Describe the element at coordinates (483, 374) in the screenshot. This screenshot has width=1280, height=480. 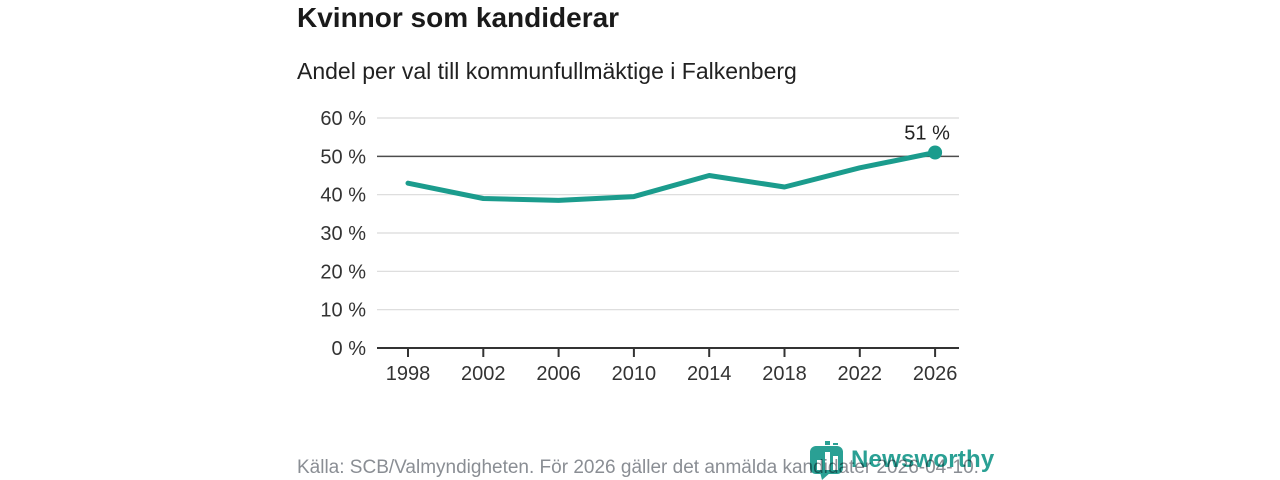
I see `x-axis-label: 2002` at that location.